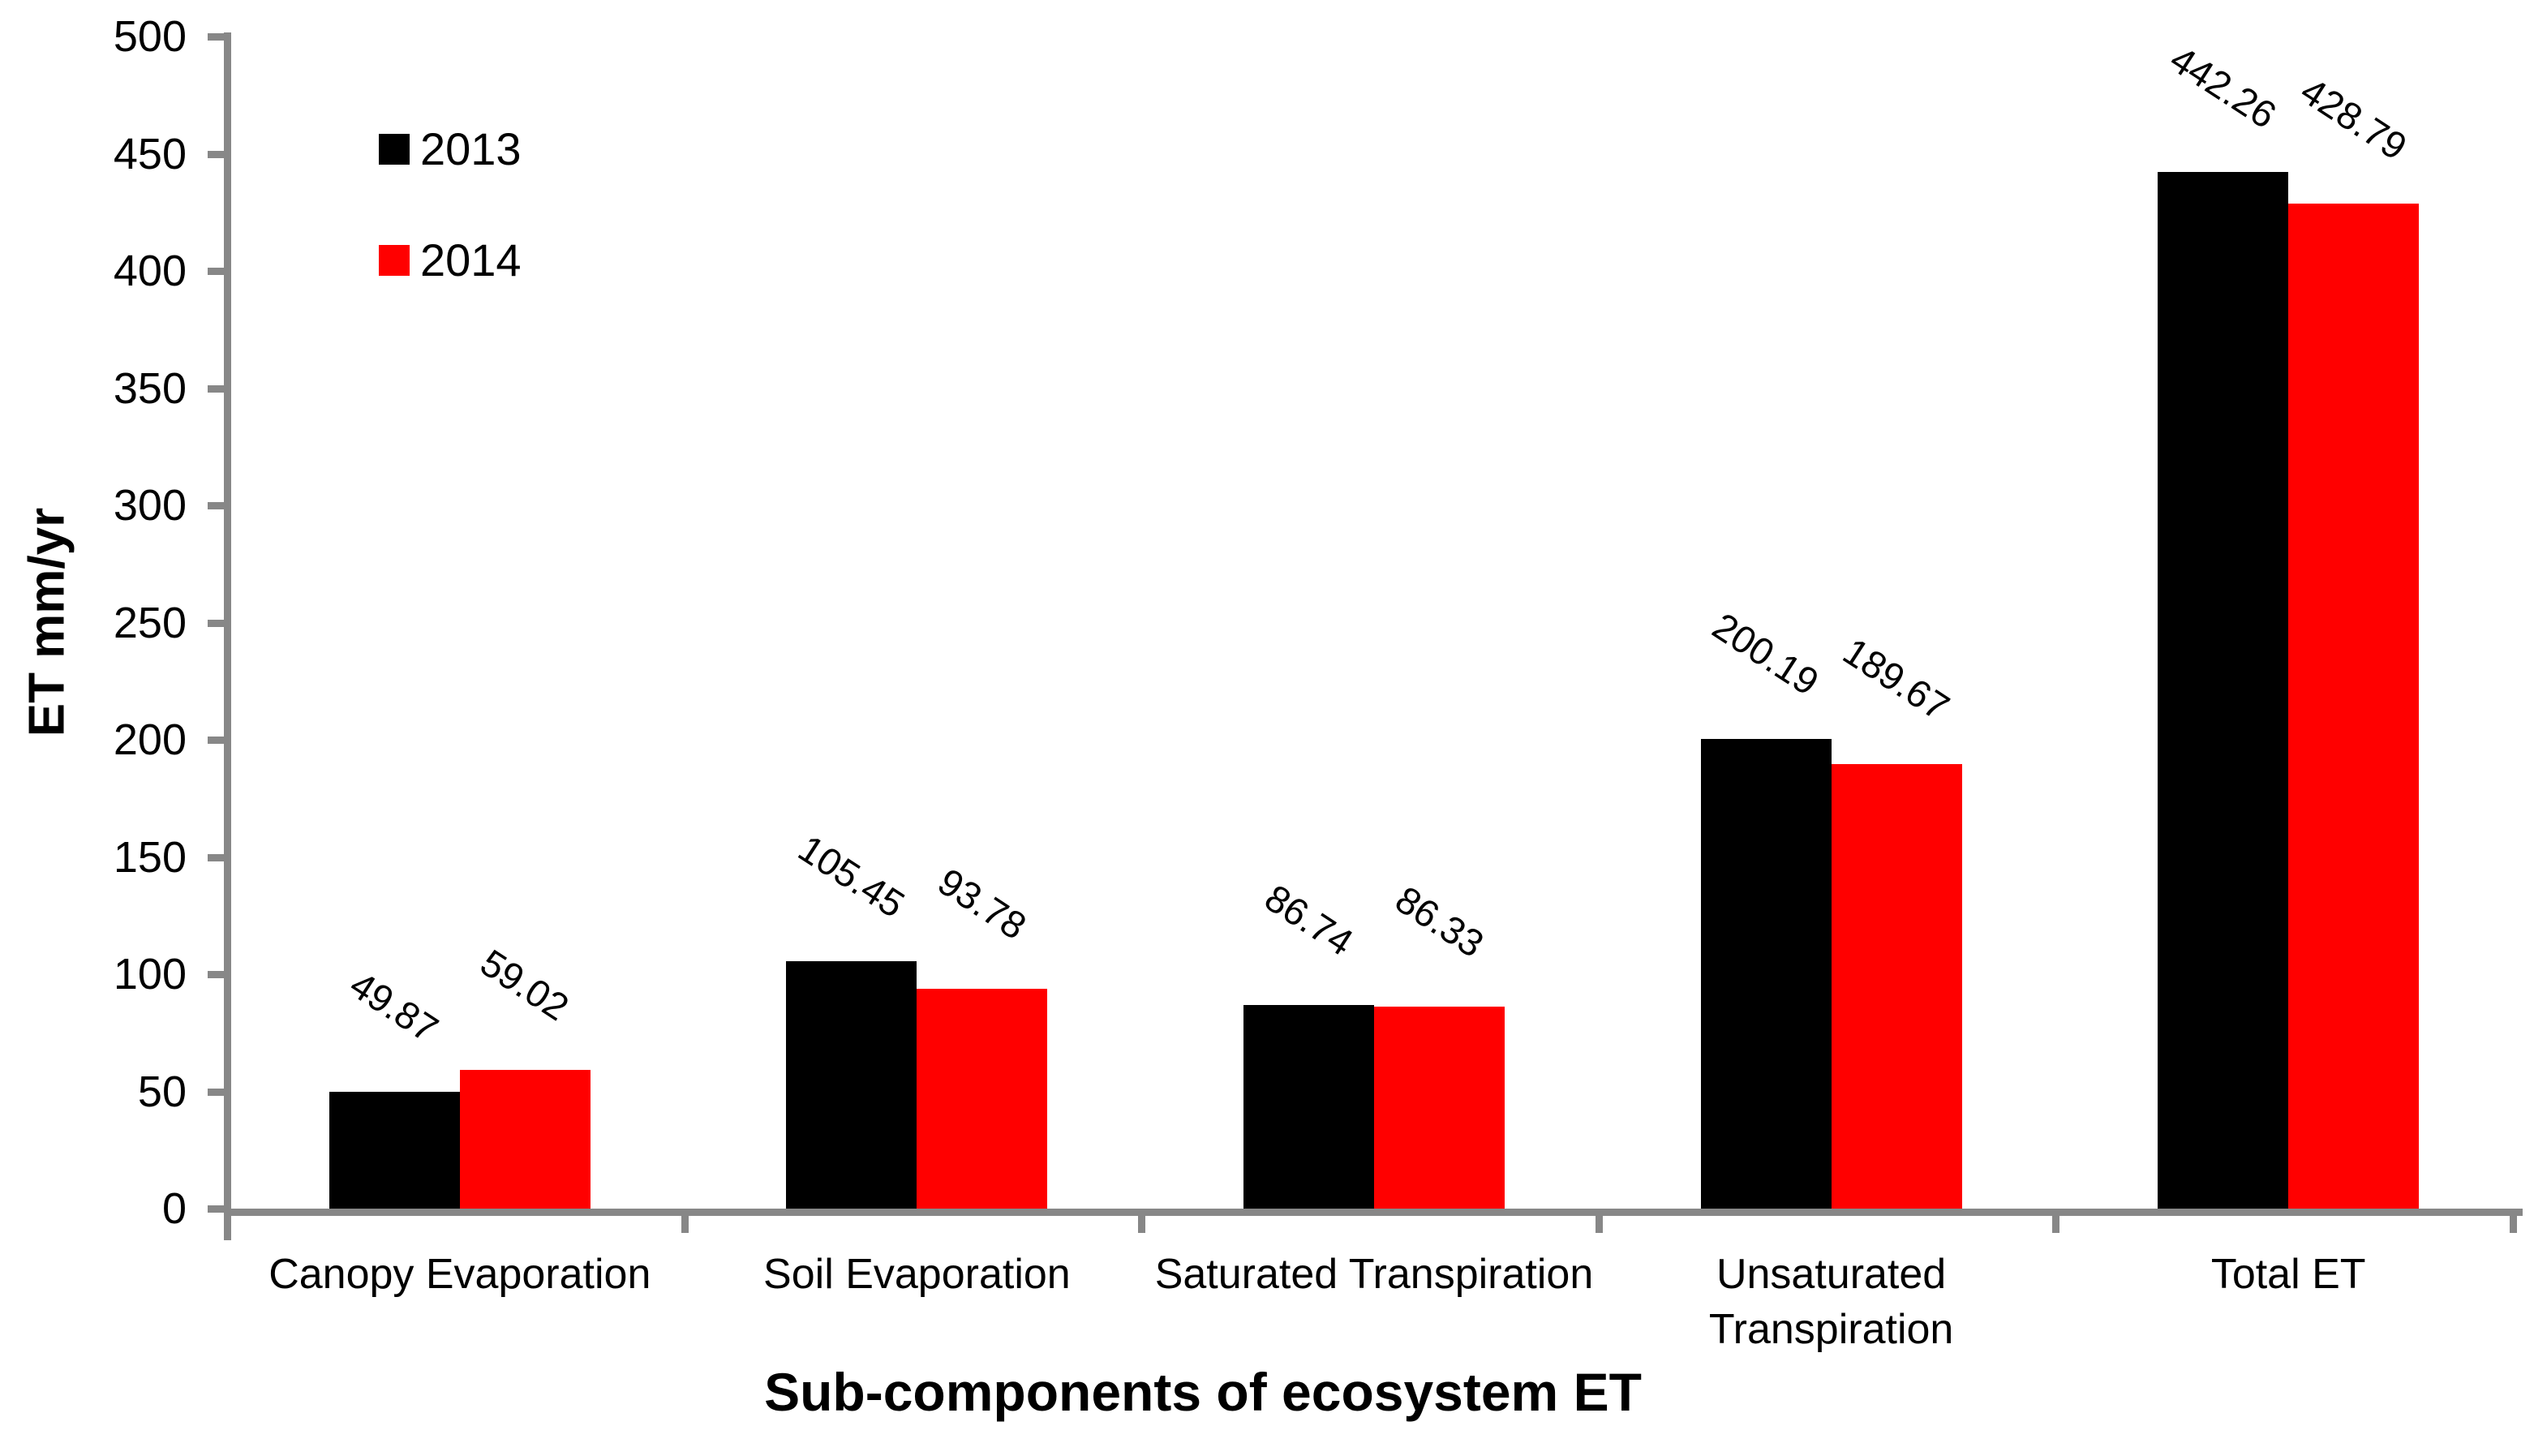  Describe the element at coordinates (1896, 679) in the screenshot. I see `data-label-2014-4: 189.67` at that location.